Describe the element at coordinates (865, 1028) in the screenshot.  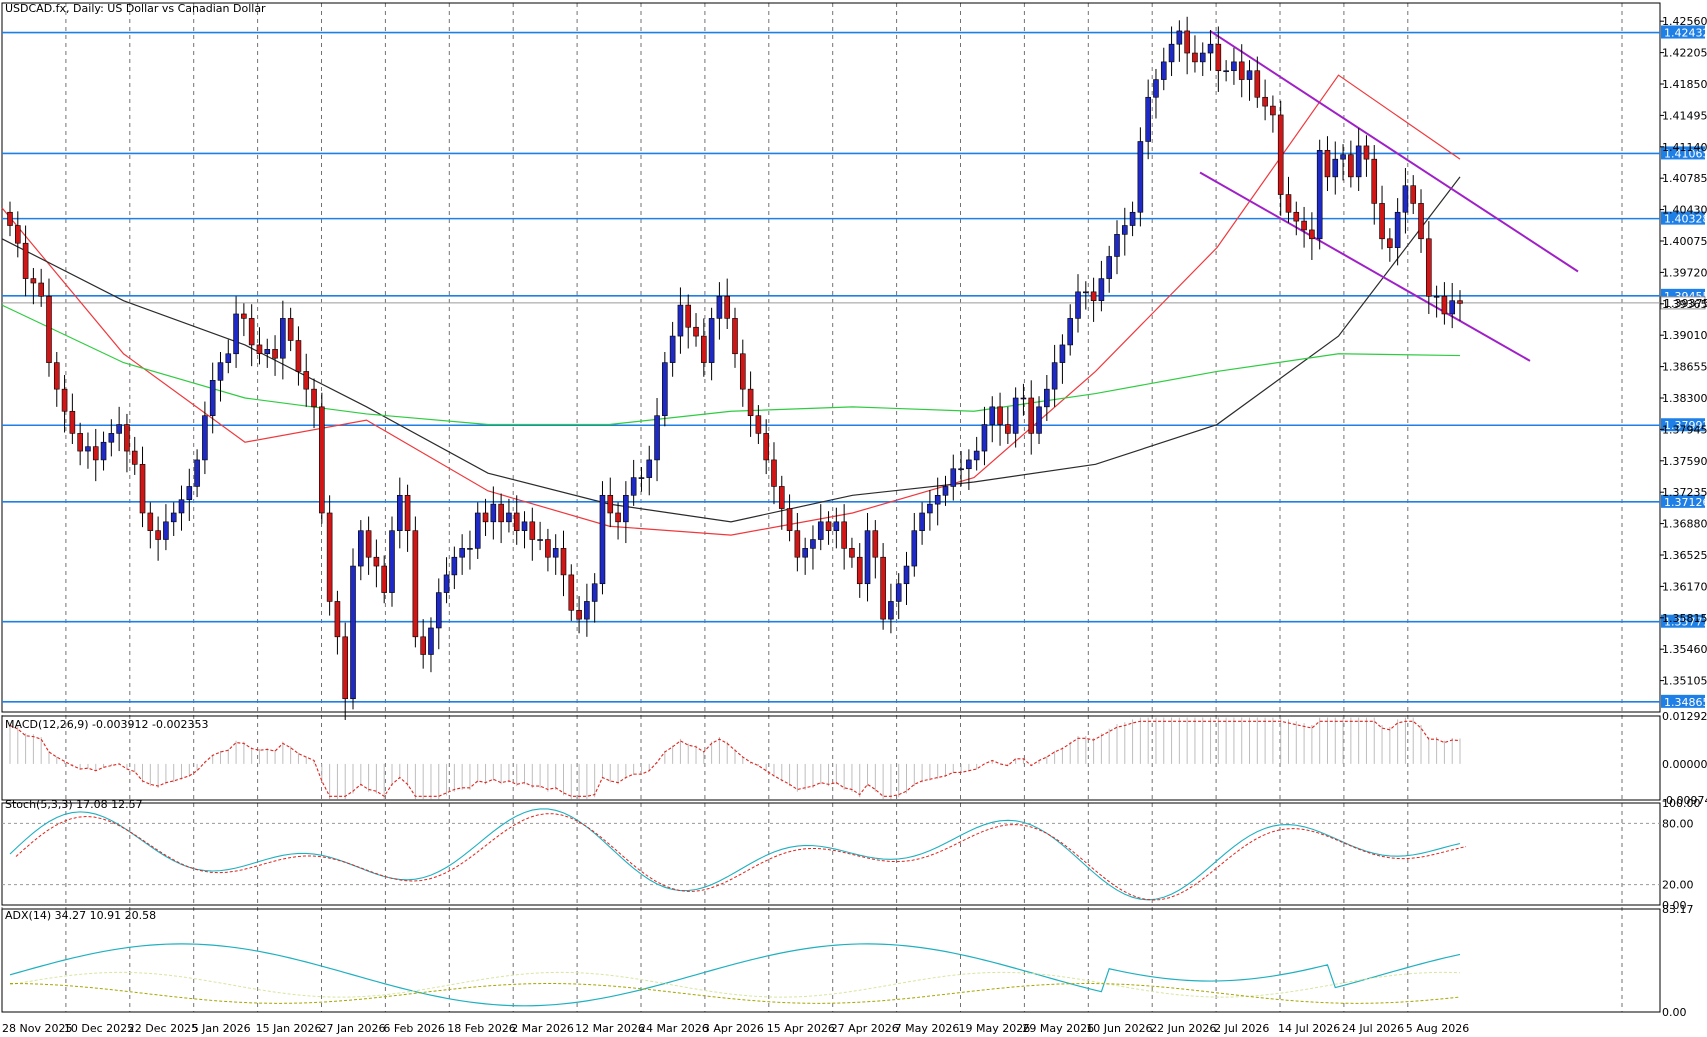
I see `date-label: 27 Apr 2026` at that location.